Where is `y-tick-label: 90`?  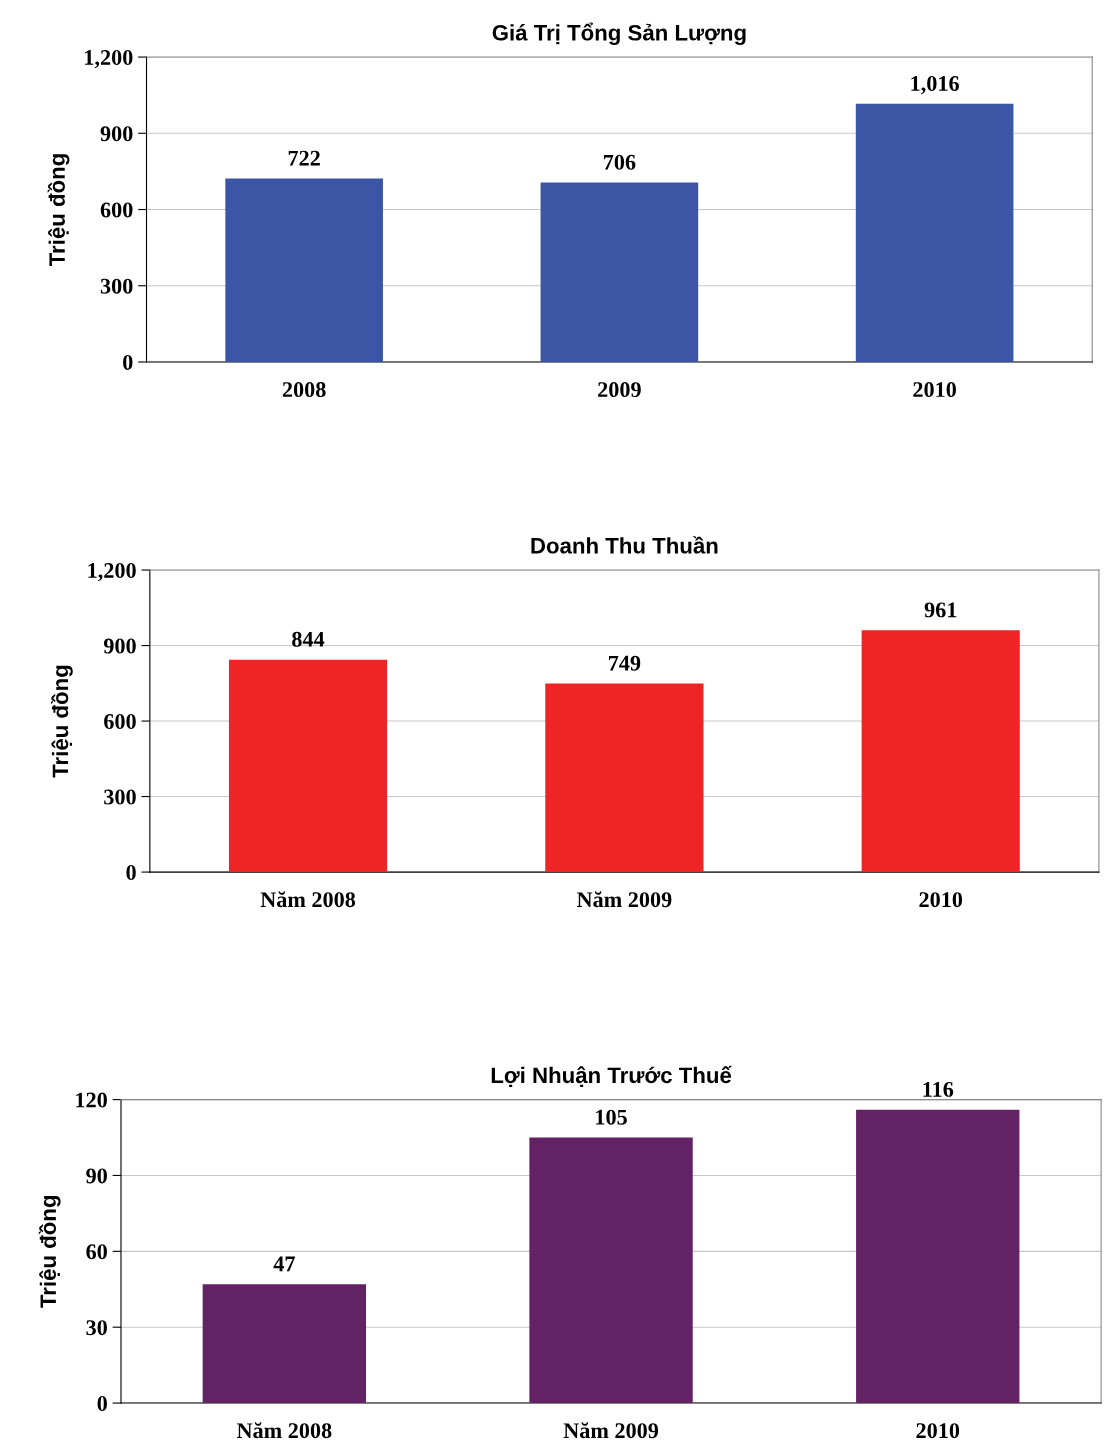
y-tick-label: 90 is located at coordinates (96, 1176).